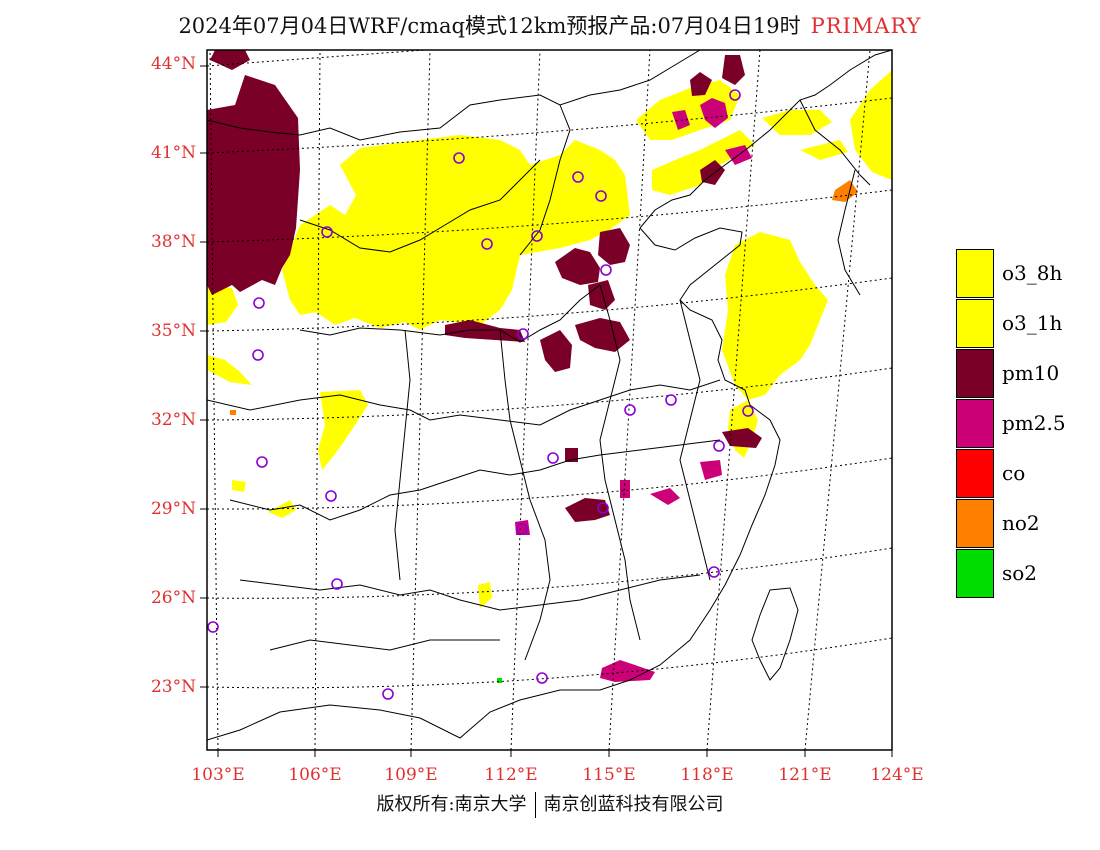 The image size is (1100, 850). I want to click on title-tag: PRIMARY, so click(866, 26).